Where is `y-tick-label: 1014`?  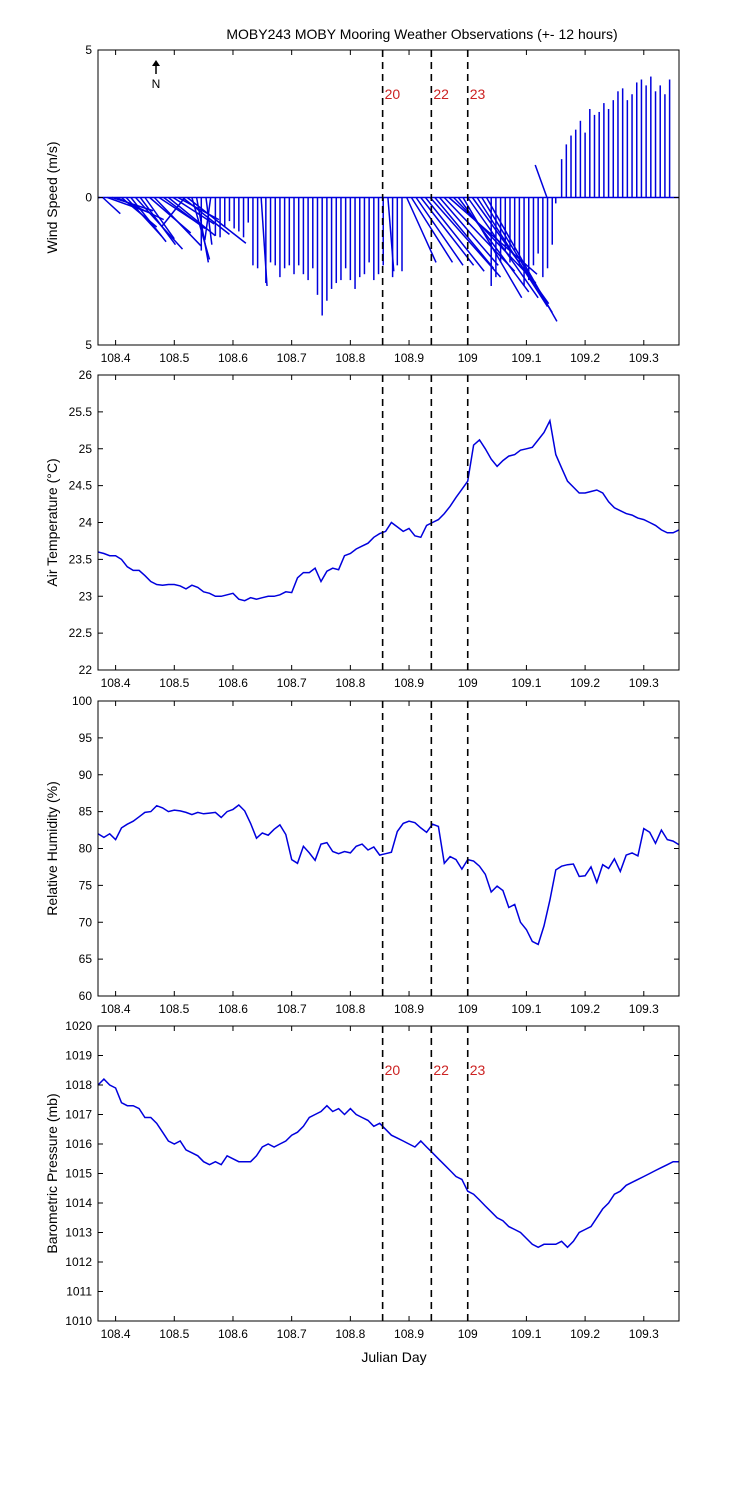
y-tick-label: 1014 is located at coordinates (78, 1203).